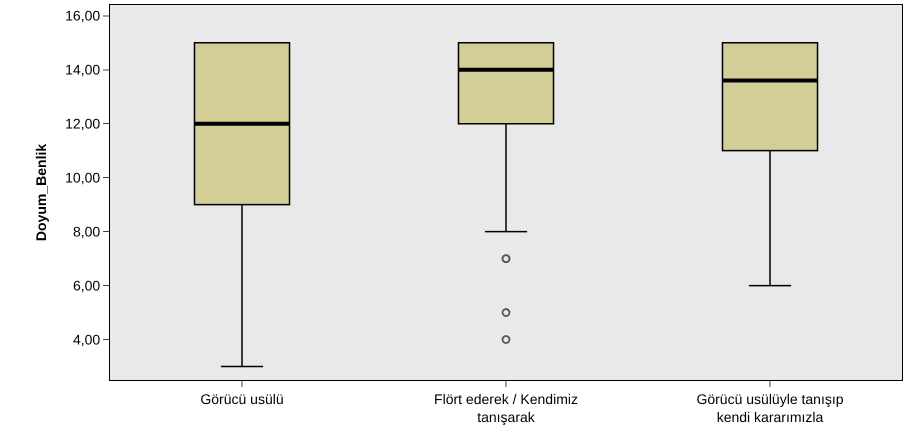  What do you see at coordinates (82, 70) in the screenshot?
I see `y-tick-label: 14,00` at bounding box center [82, 70].